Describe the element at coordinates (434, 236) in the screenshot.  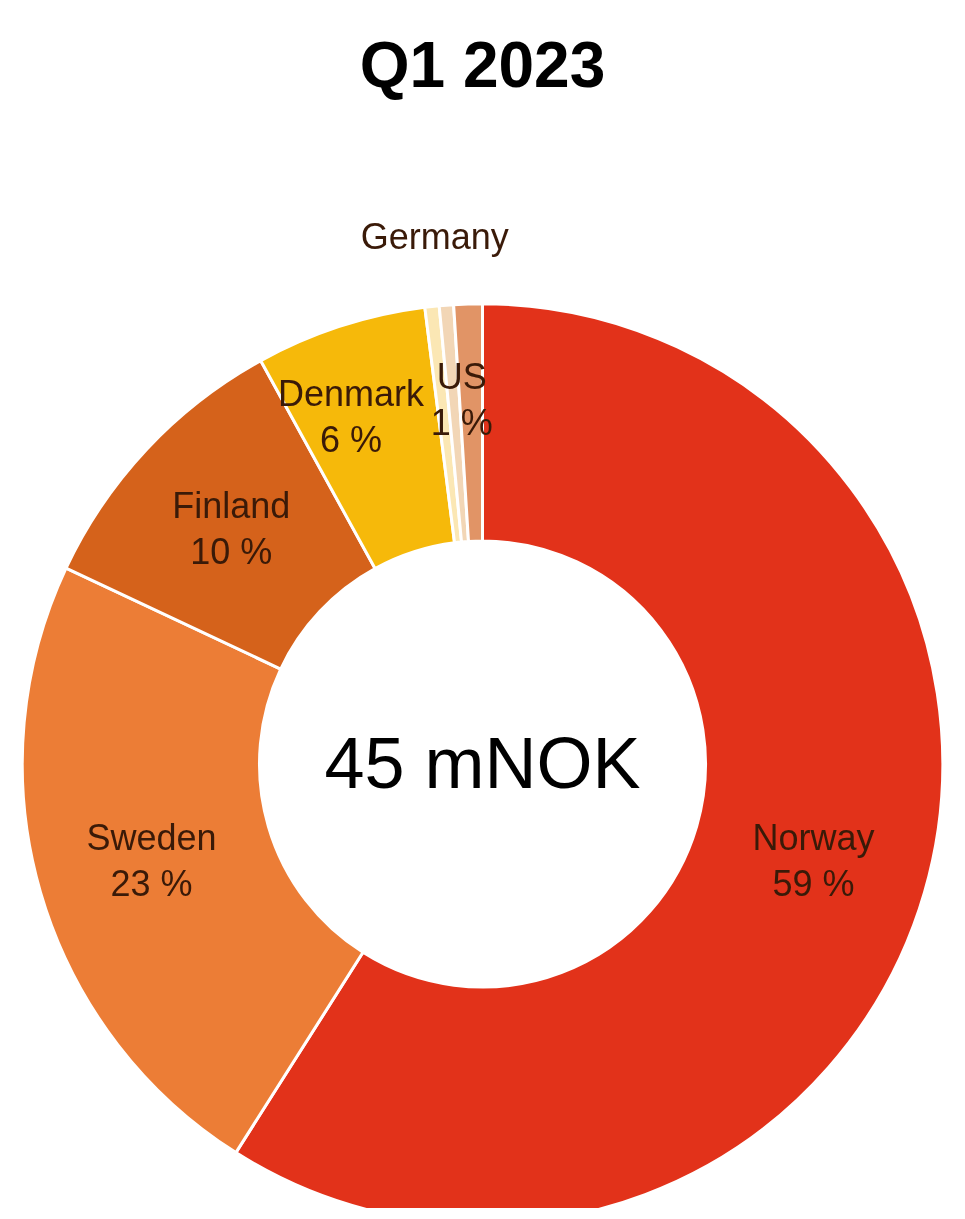
I see `slice-label: Germany` at that location.